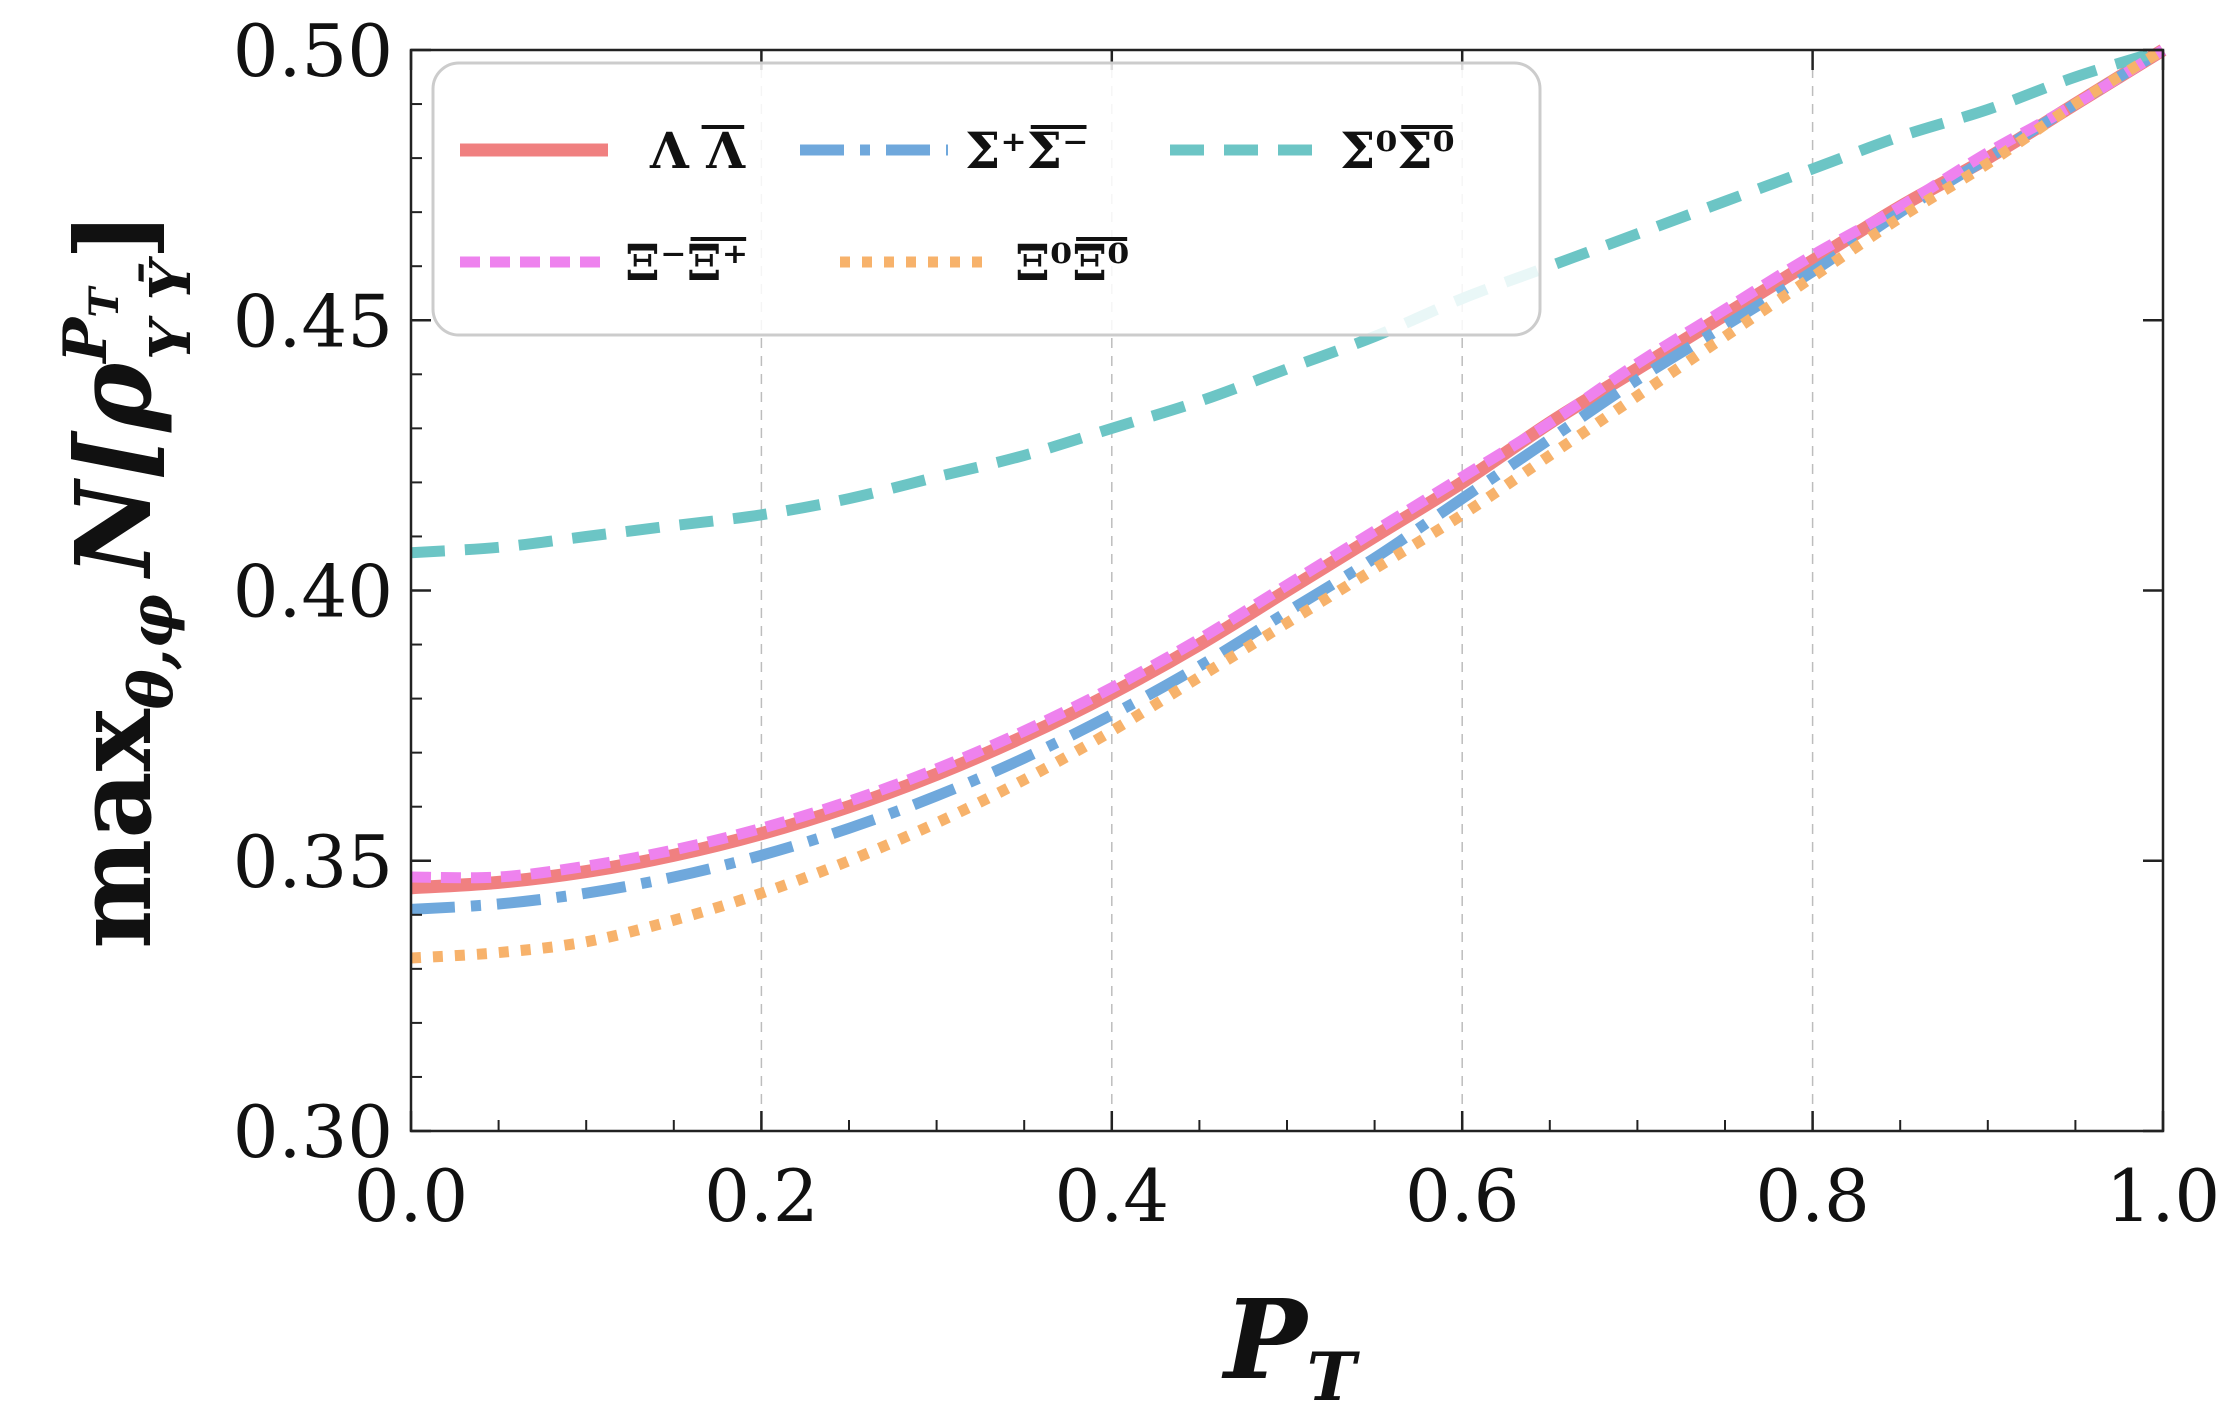 Image resolution: width=2223 pixels, height=1410 pixels. Describe the element at coordinates (313, 862) in the screenshot. I see `y-tick-label: 0.35` at that location.